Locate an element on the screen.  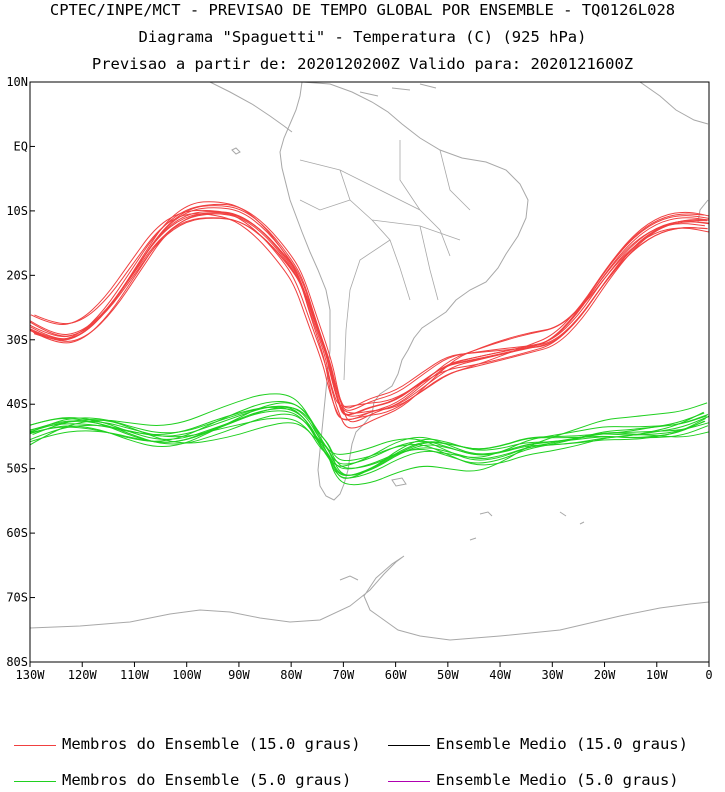
x-tick-label: 120W is located at coordinates (83, 675).